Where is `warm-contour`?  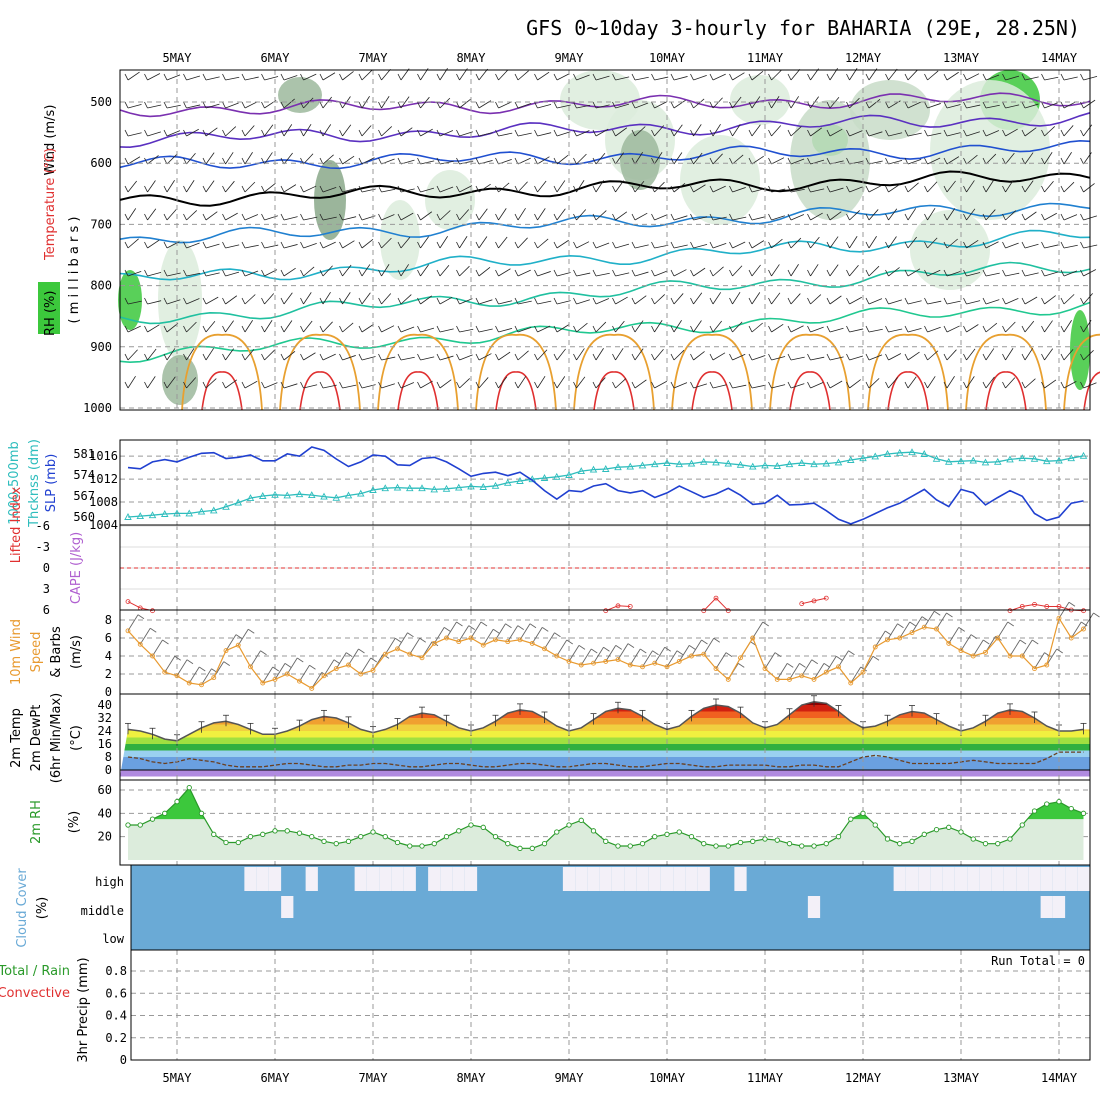
warm-contour is located at coordinates (1081, 372).